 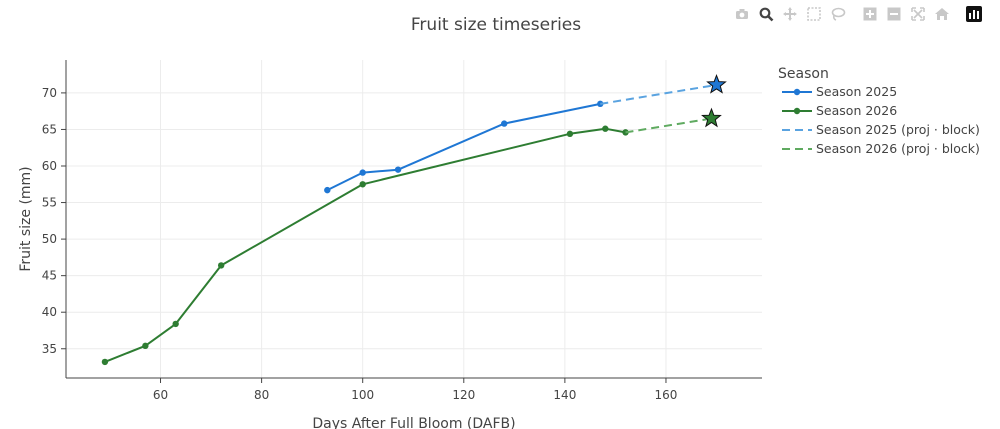 I want to click on x-tick-label: 80, so click(x=261, y=395).